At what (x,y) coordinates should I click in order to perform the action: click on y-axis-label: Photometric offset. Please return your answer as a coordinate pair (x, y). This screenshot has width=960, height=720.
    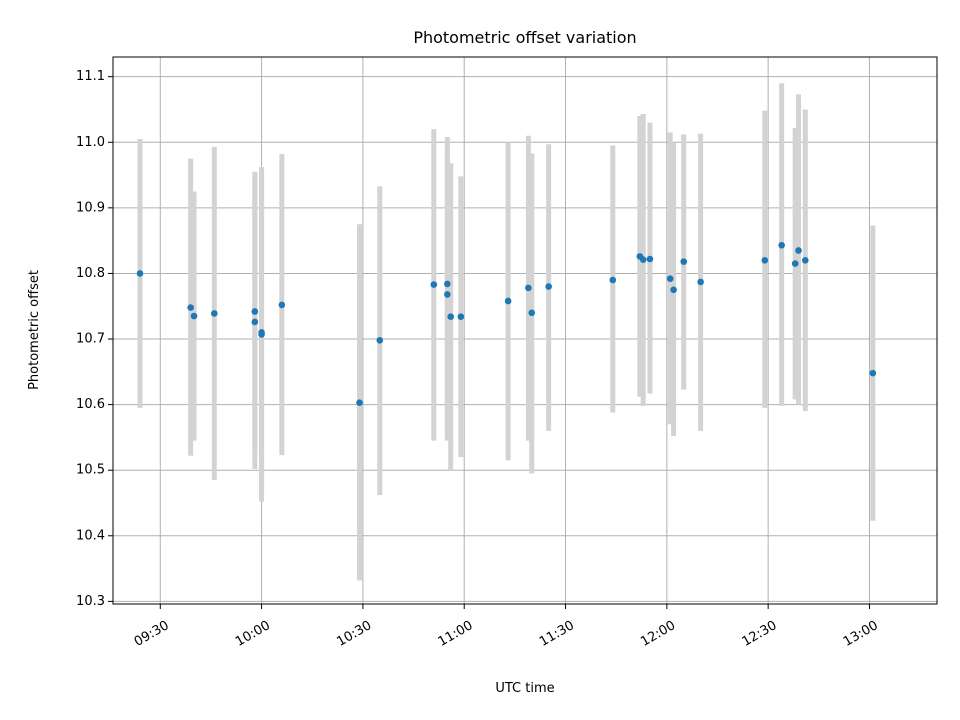
    Looking at the image, I should click on (34, 330).